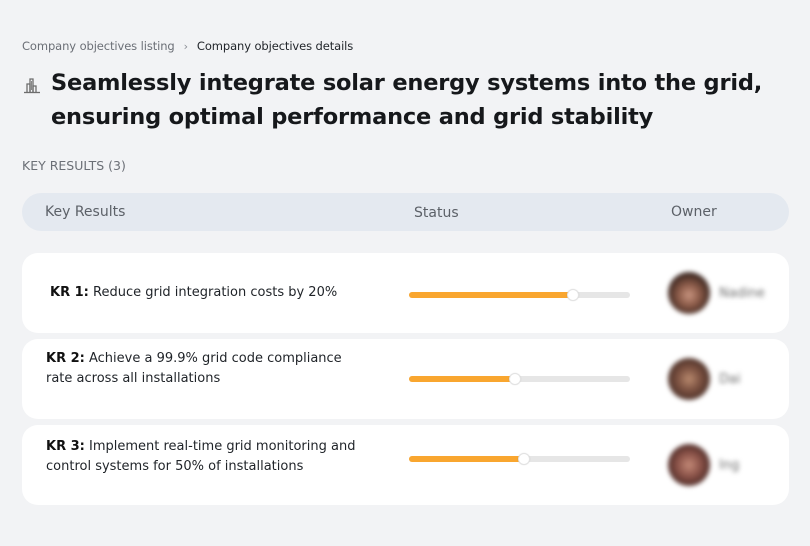 Image resolution: width=810 pixels, height=546 pixels. I want to click on owner: Dai, so click(704, 379).